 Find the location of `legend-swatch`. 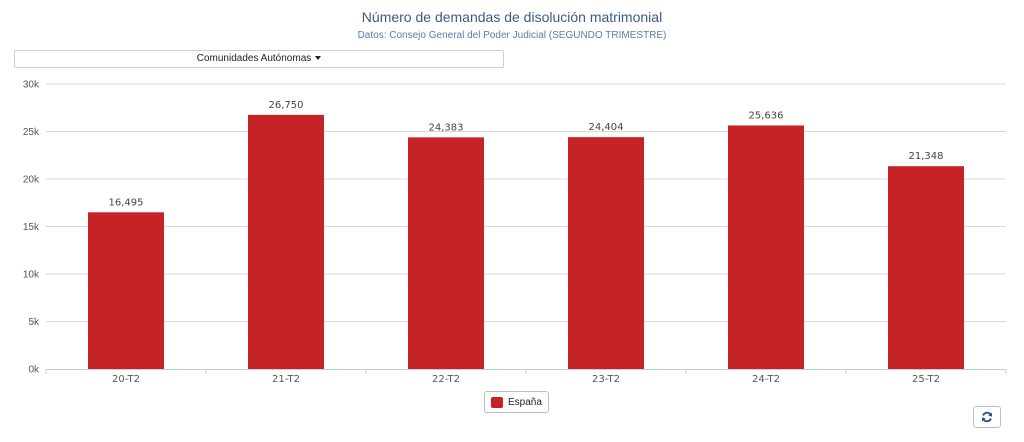

legend-swatch is located at coordinates (497, 402).